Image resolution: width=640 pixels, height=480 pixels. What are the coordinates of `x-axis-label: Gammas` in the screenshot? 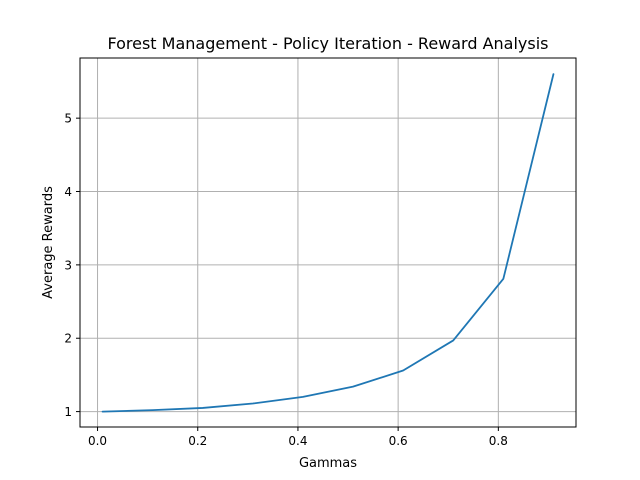 It's located at (328, 463).